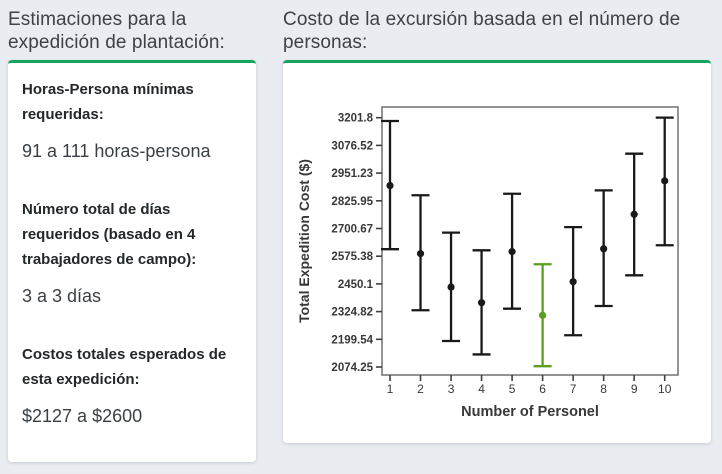 Image resolution: width=722 pixels, height=474 pixels. What do you see at coordinates (304, 241) in the screenshot?
I see `y-axis-title: Total Expedition Cost ($)` at bounding box center [304, 241].